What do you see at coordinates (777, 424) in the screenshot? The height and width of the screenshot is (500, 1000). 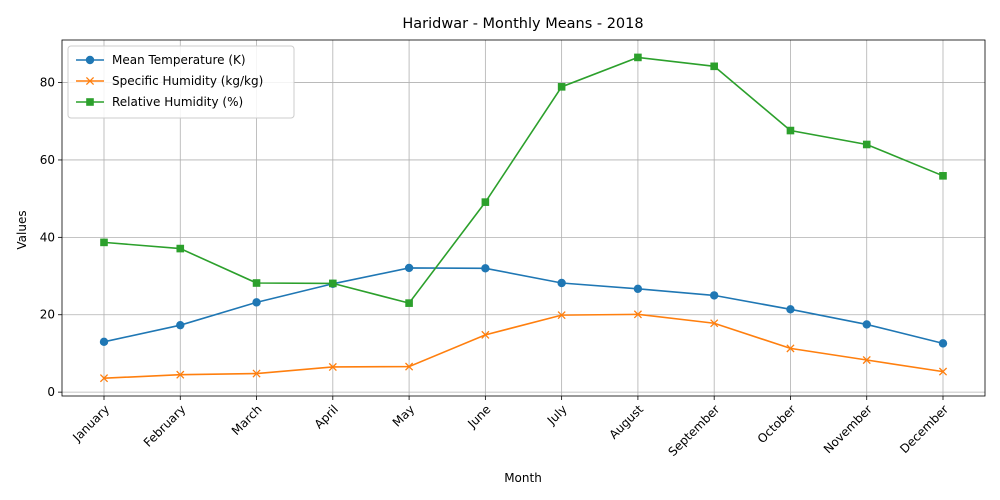 I see `x-tick-label: October` at bounding box center [777, 424].